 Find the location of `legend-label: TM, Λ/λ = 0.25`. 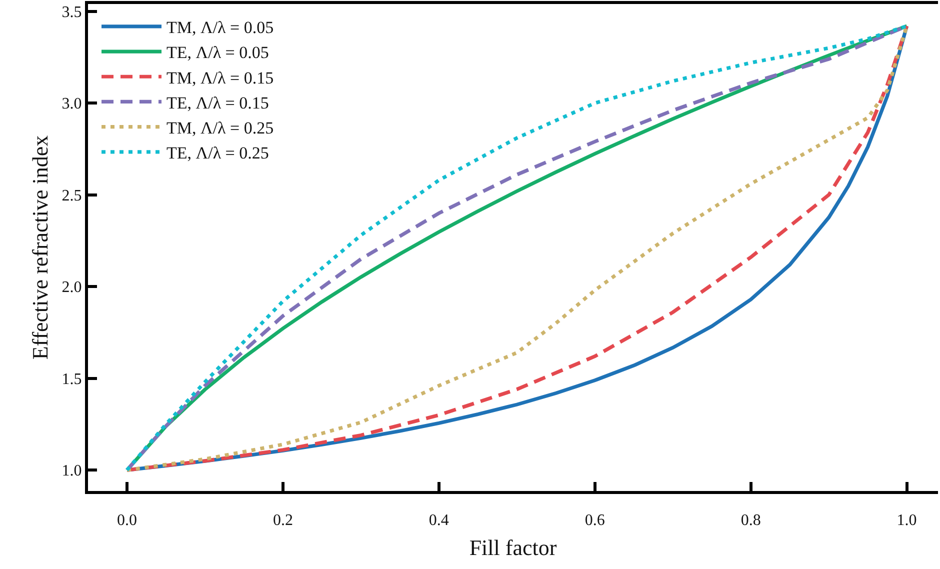

legend-label: TM, Λ/λ = 0.25 is located at coordinates (220, 128).